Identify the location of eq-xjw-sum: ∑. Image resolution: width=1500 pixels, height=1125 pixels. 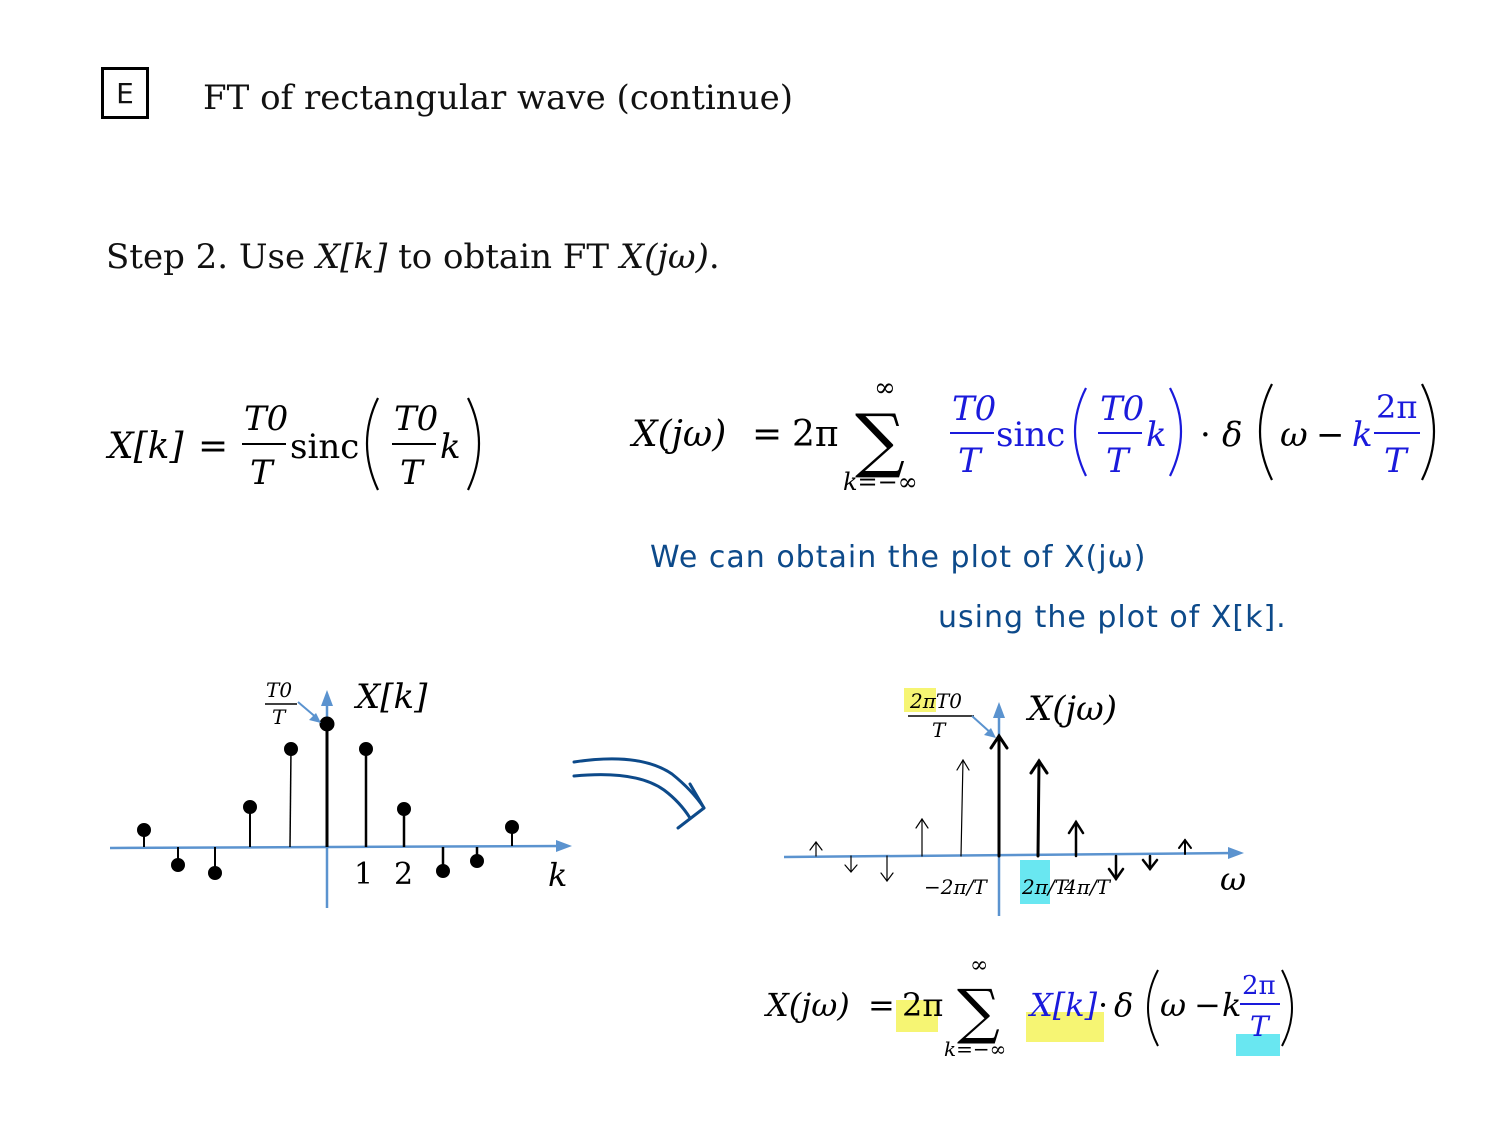
(880, 440).